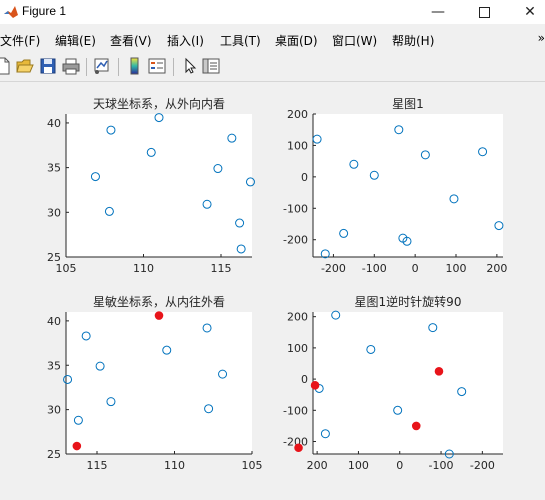 This screenshot has height=500, width=545. I want to click on x-tick-label: 110, so click(174, 465).